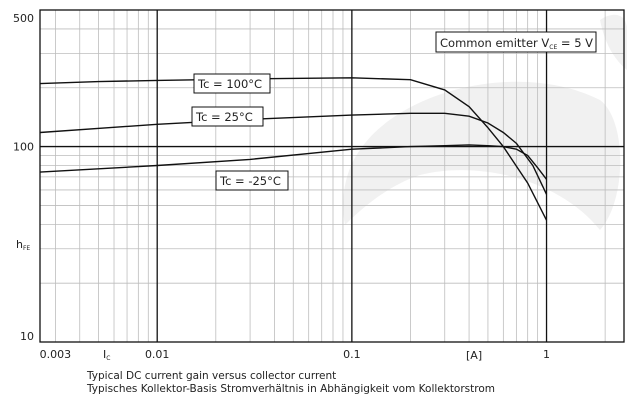 The height and width of the screenshot is (402, 627). Describe the element at coordinates (26, 248) in the screenshot. I see `y-axis-label-sub: FE` at that location.